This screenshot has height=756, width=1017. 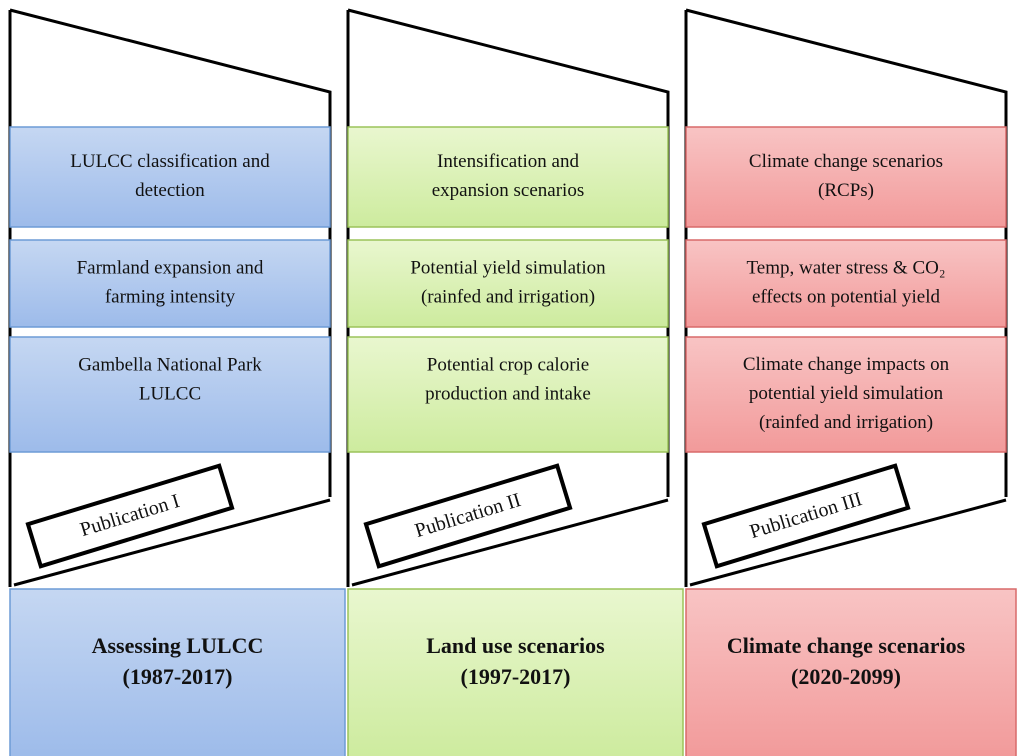 I want to click on stage-title: (1997-2017), so click(x=516, y=676).